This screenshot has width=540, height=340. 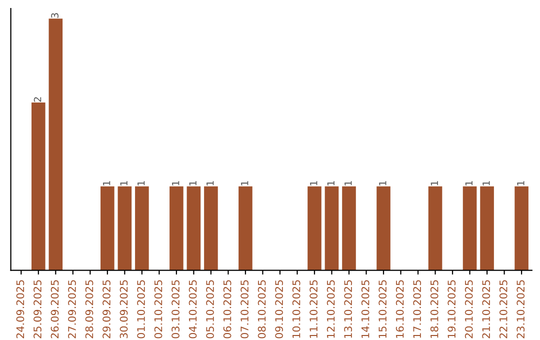 I want to click on x-tick-label: 11.10.2025, so click(x=314, y=309).